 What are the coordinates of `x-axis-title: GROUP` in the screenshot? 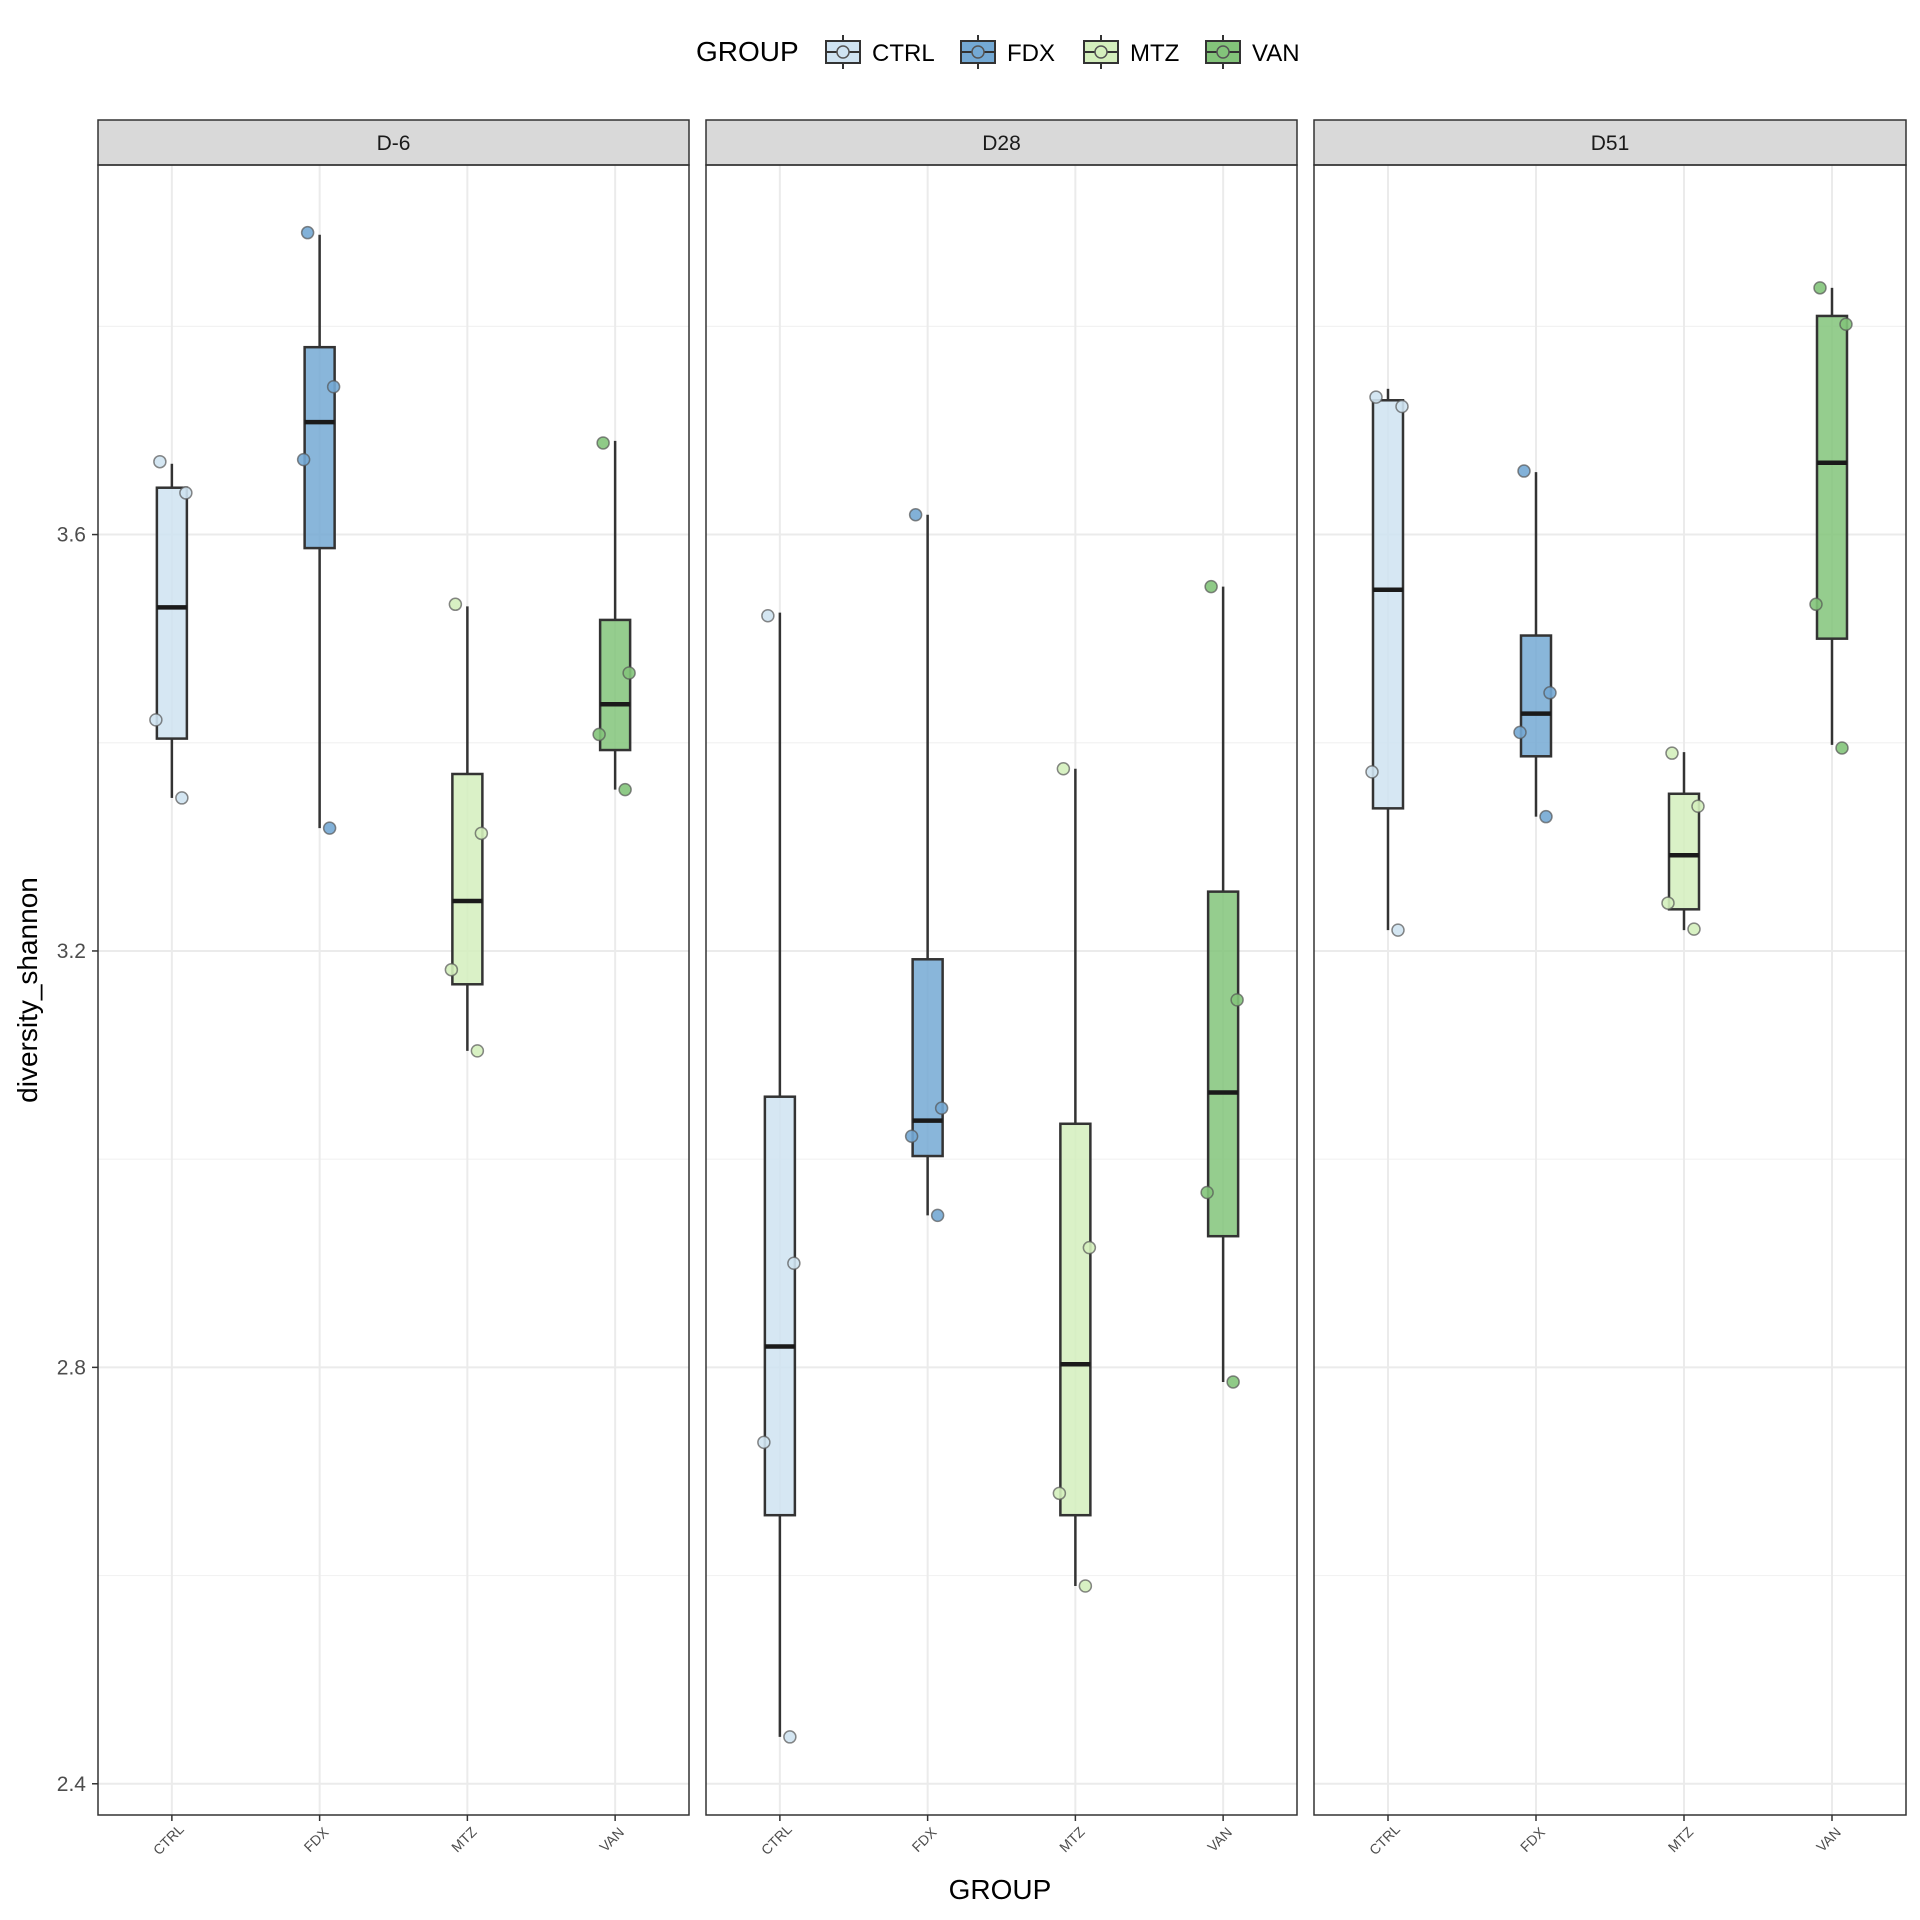 It's located at (1000, 1889).